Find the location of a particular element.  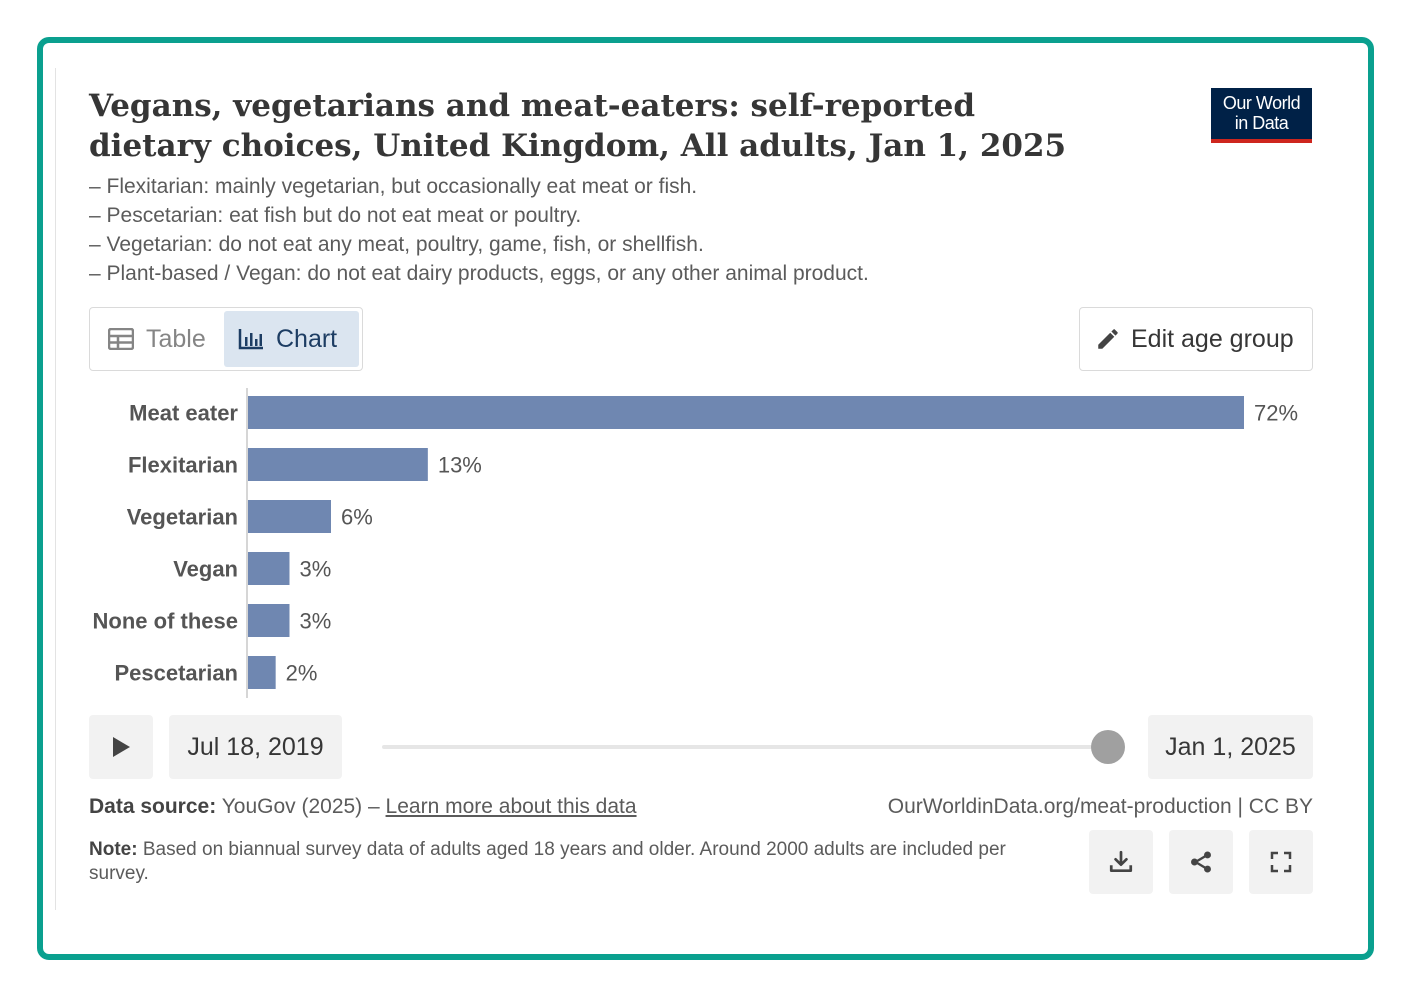

timeline-handle is located at coordinates (1108, 747).